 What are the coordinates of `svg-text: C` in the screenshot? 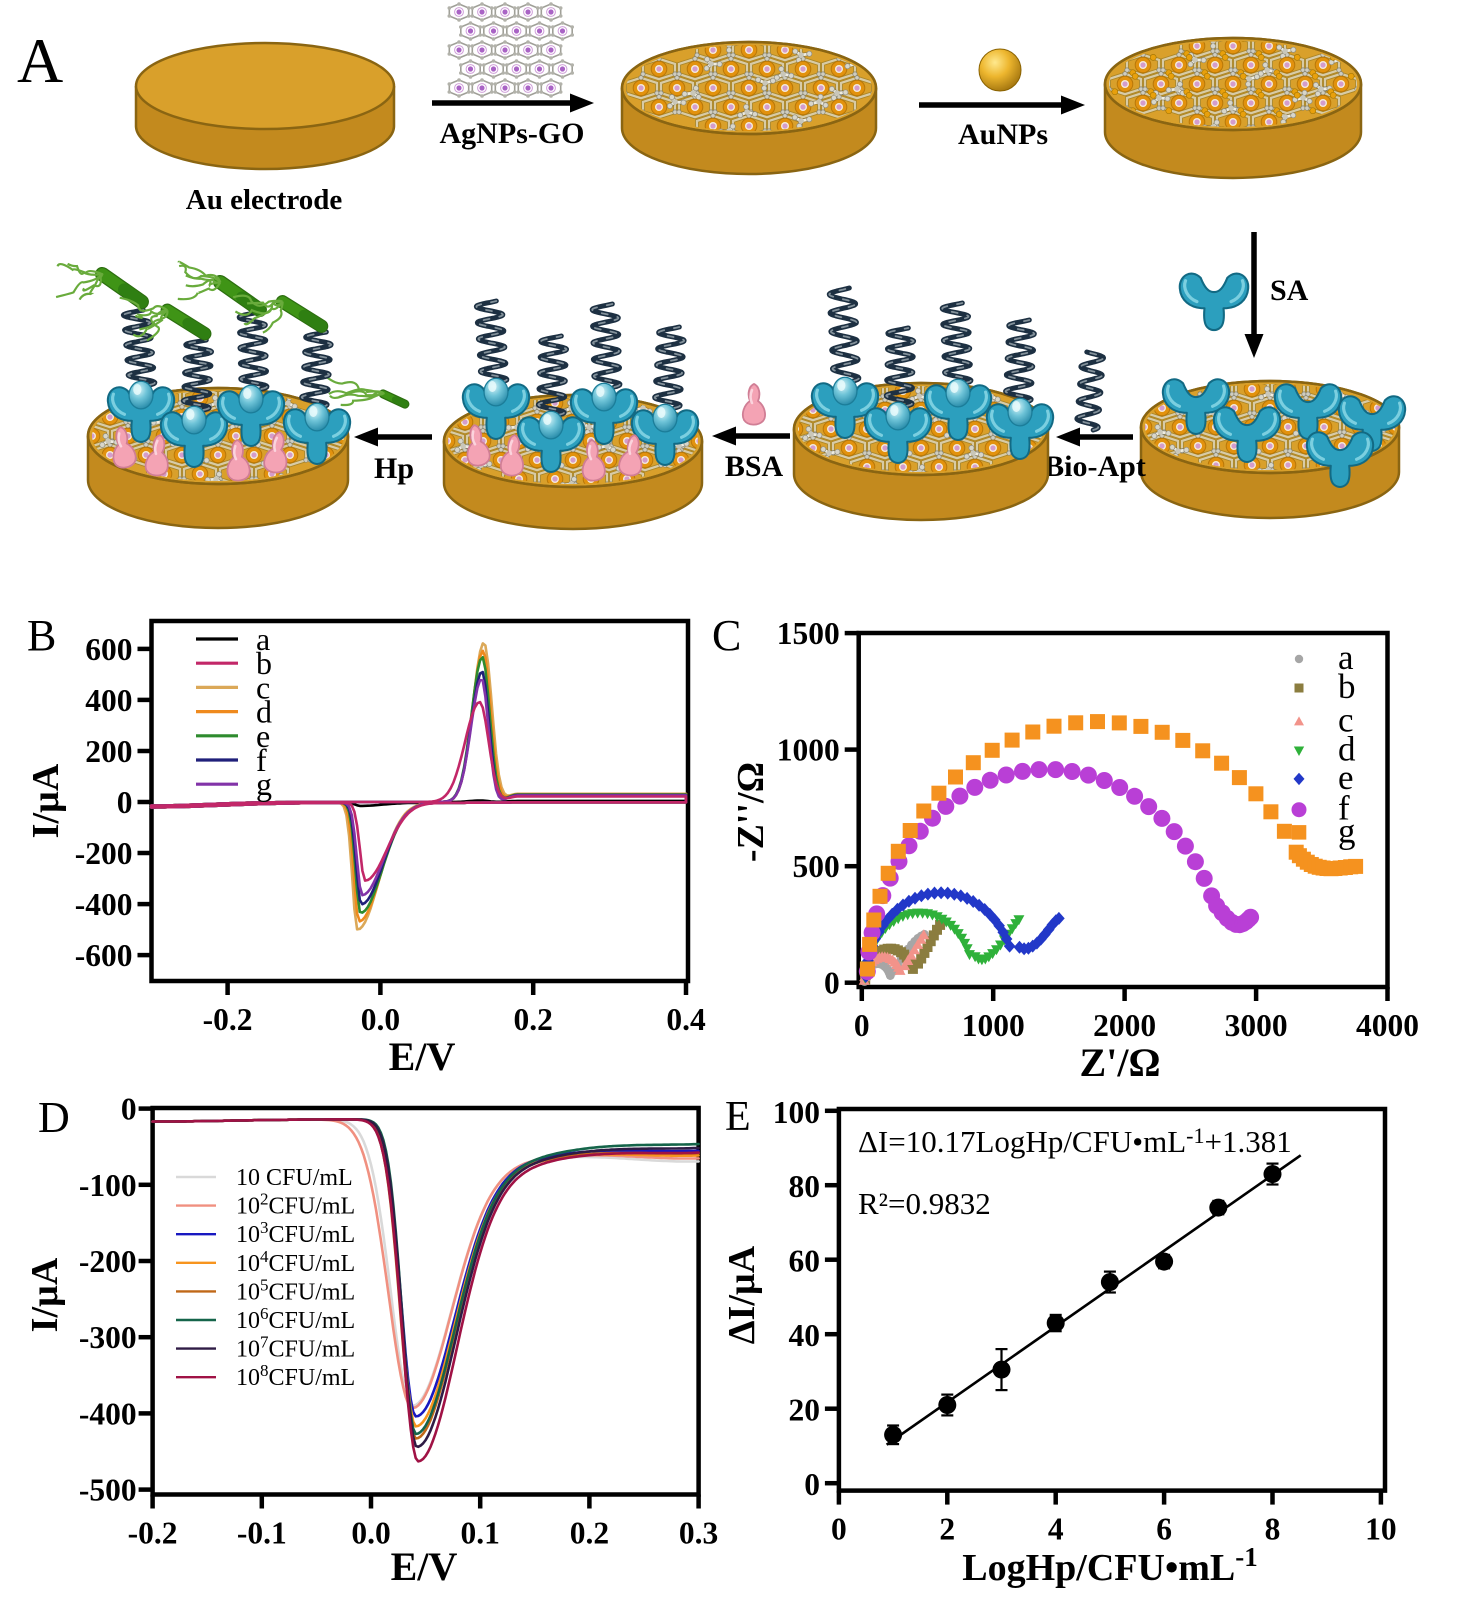 It's located at (726, 635).